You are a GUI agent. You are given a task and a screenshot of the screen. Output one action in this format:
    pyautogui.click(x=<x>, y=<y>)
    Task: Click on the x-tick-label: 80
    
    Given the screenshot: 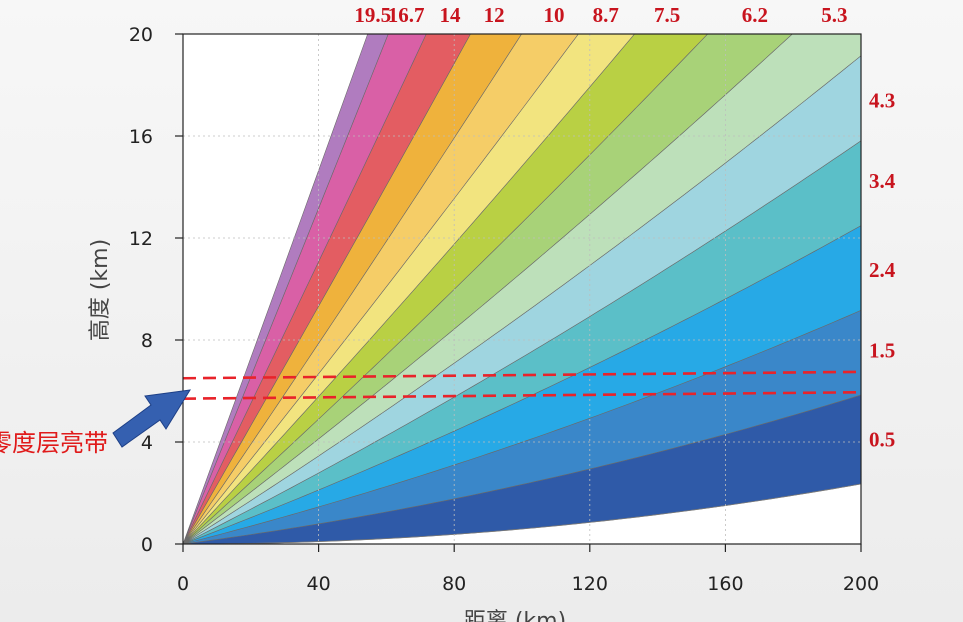 What is the action you would take?
    pyautogui.click(x=454, y=584)
    